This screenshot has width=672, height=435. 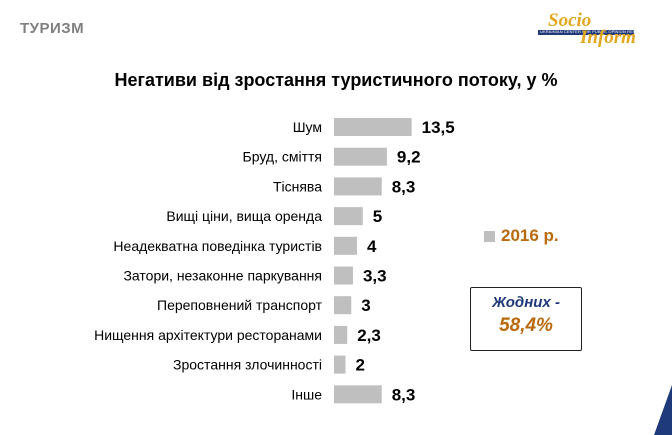 What do you see at coordinates (608, 37) in the screenshot?
I see `logo-bottom-word: Inform` at bounding box center [608, 37].